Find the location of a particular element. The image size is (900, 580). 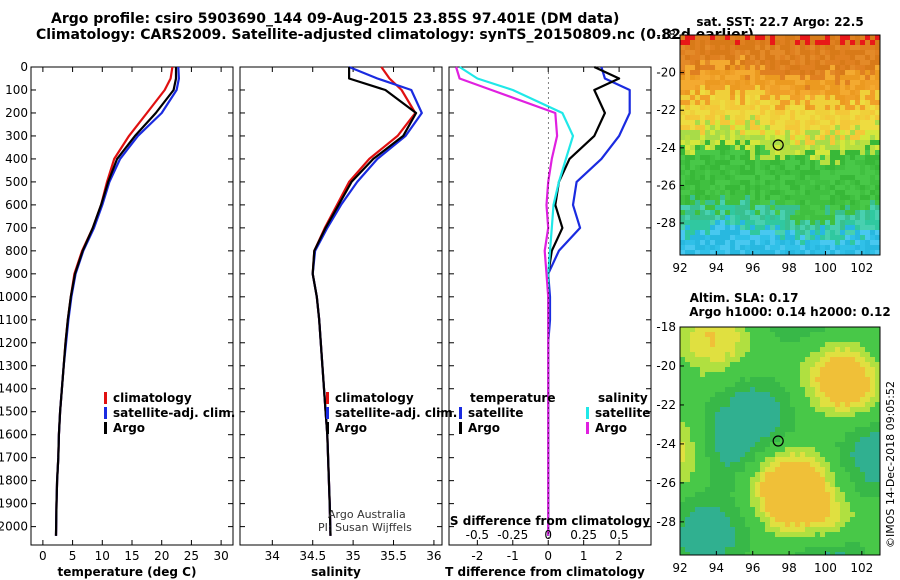

map-x-tick-label: 98 is located at coordinates (788, 568).